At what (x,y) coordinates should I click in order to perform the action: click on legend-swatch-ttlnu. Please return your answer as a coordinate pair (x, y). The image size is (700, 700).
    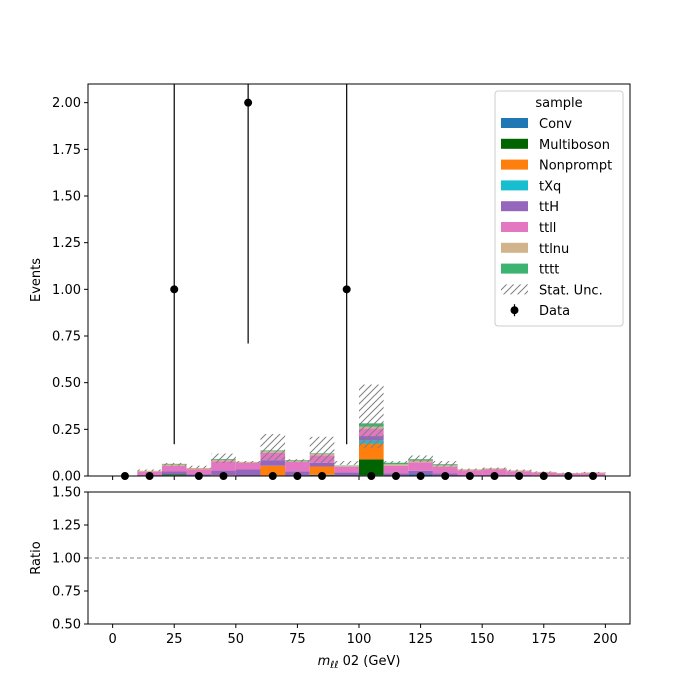
    Looking at the image, I should click on (514, 247).